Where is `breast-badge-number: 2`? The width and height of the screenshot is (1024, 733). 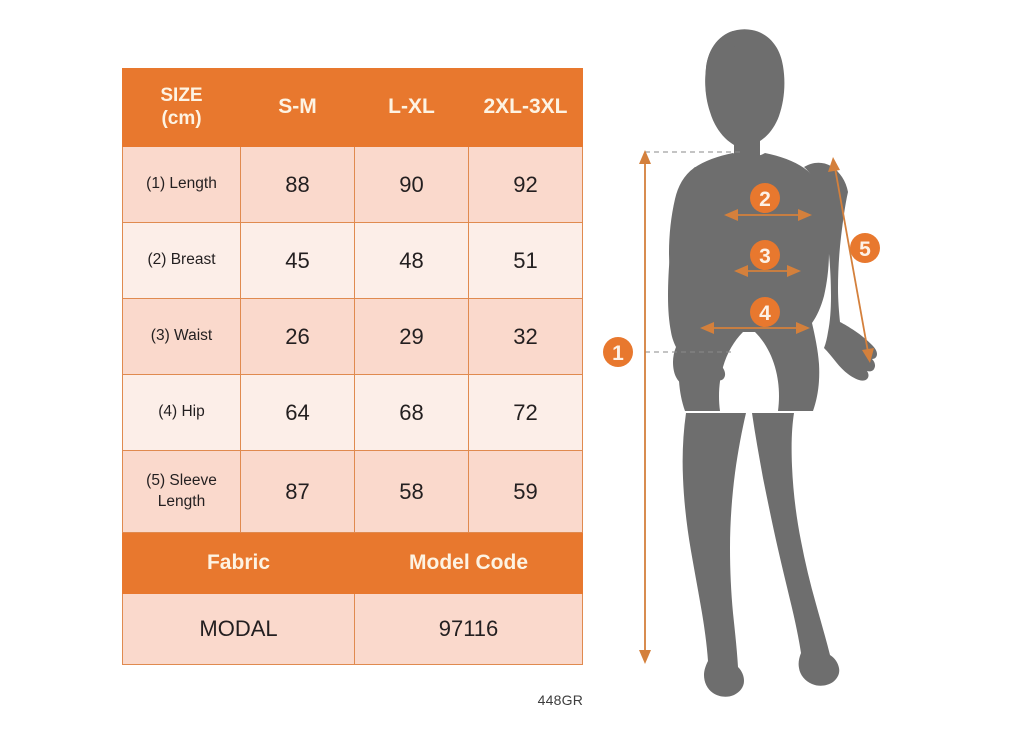 breast-badge-number: 2 is located at coordinates (765, 199).